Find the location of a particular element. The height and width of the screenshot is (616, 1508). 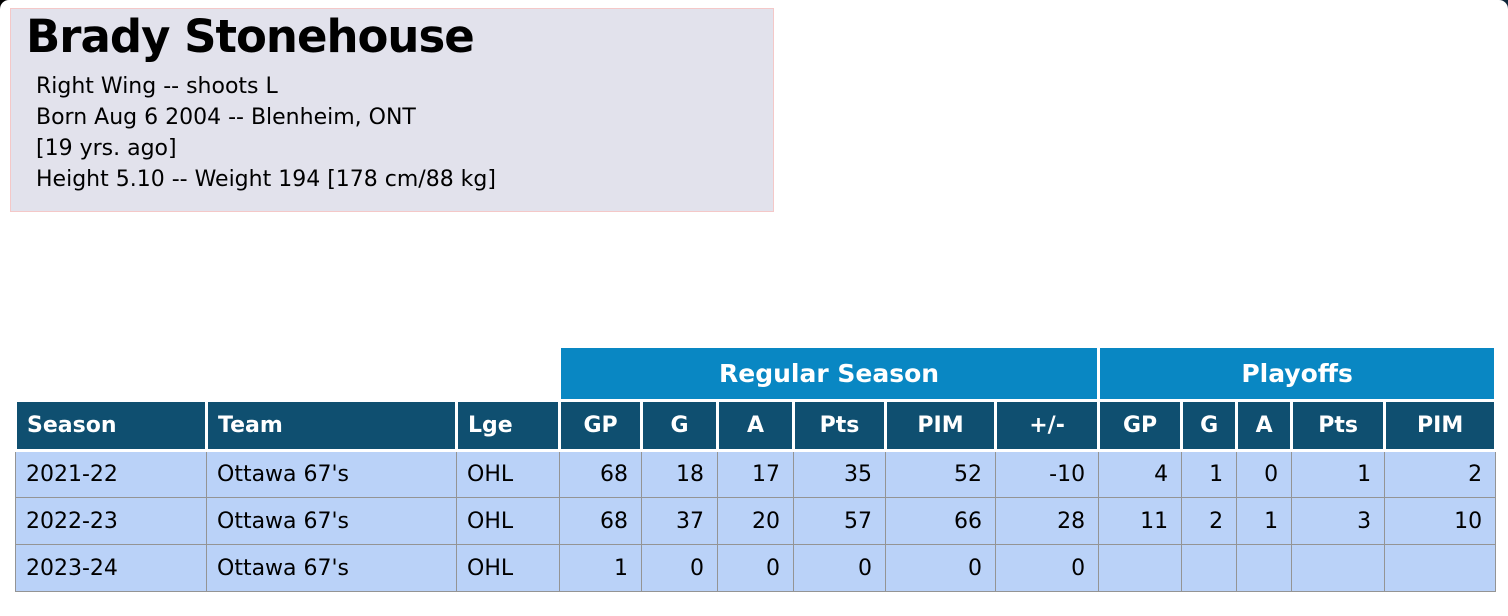

group-header-row: Regular Season Playoffs is located at coordinates (757, 373).